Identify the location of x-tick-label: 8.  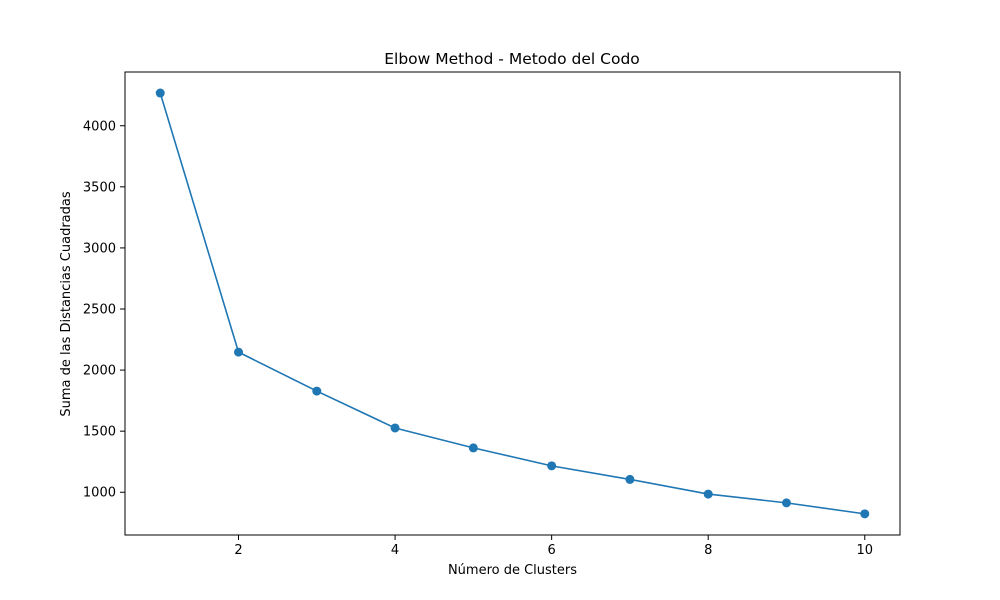
(708, 550).